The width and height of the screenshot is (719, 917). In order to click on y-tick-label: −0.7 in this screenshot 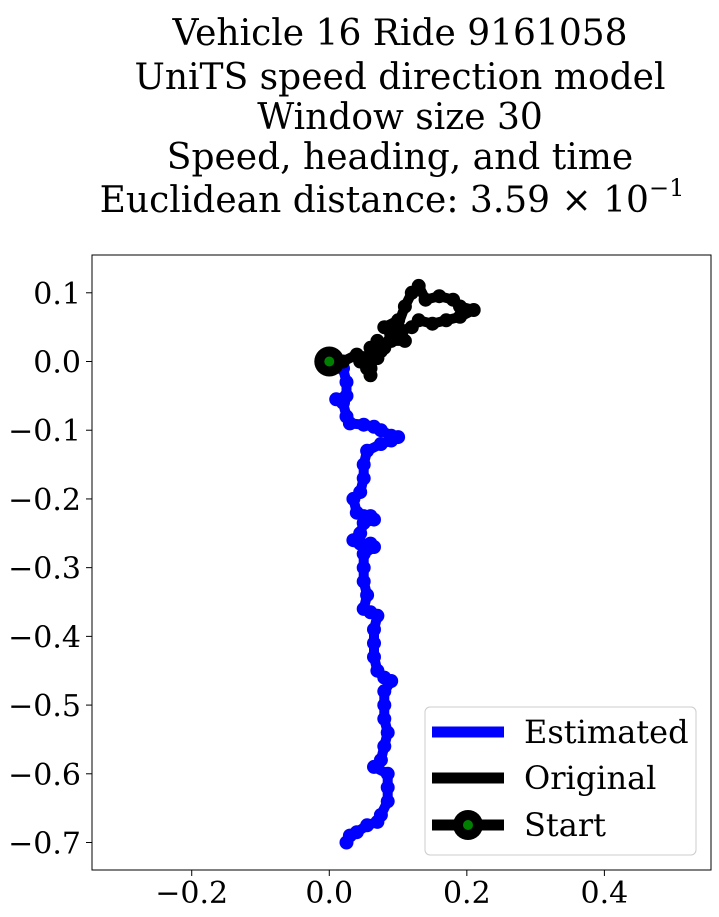, I will do `click(44, 844)`.